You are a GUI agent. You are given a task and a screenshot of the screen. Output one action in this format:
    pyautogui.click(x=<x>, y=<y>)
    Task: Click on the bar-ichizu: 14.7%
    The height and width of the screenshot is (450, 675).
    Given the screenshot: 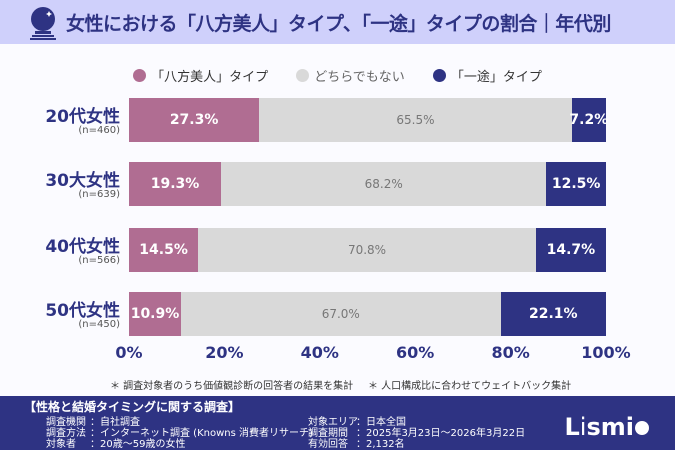 What is the action you would take?
    pyautogui.click(x=570, y=250)
    